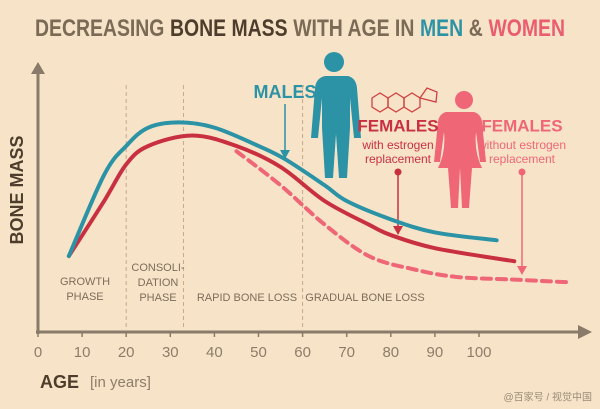 Image resolution: width=600 pixels, height=409 pixels. I want to click on title-part: WITH AGE IN, so click(353, 28).